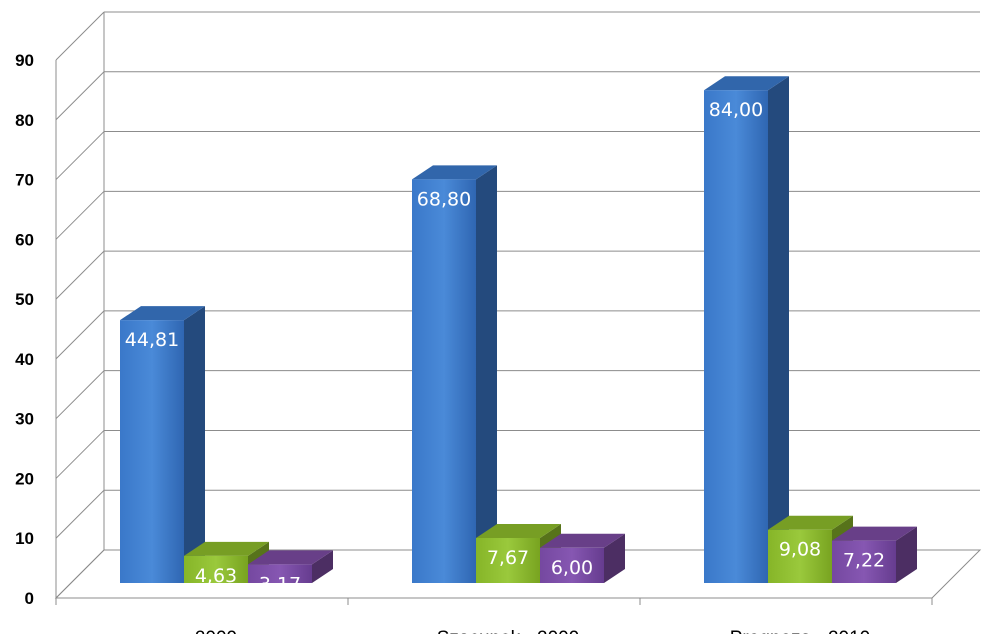 The image size is (998, 634). What do you see at coordinates (24, 120) in the screenshot?
I see `y-tick-label: 80` at bounding box center [24, 120].